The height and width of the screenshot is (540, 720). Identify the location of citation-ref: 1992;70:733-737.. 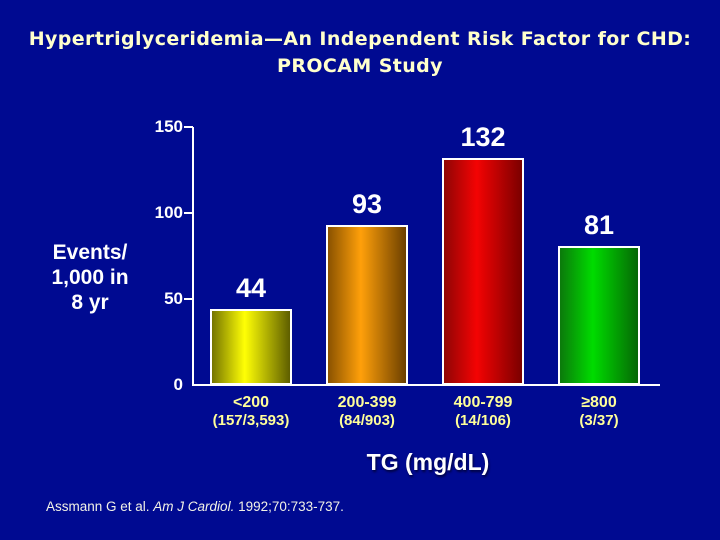
(289, 506).